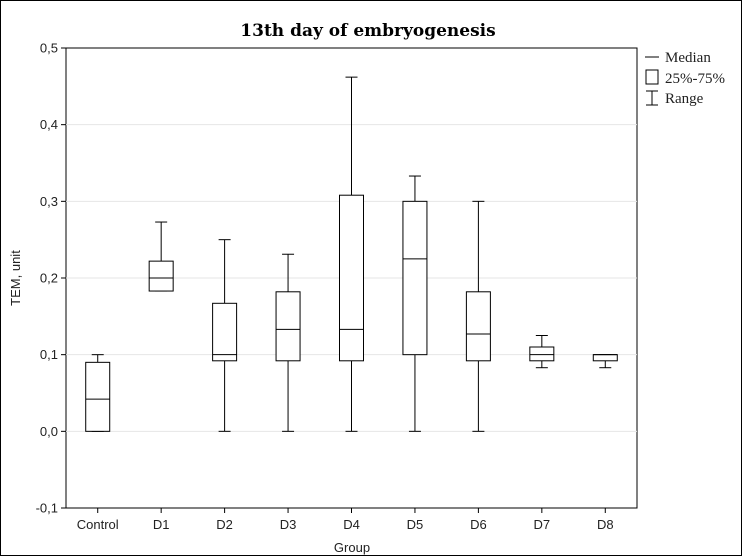 This screenshot has height=556, width=742. What do you see at coordinates (478, 524) in the screenshot?
I see `x-tick-label: D6` at bounding box center [478, 524].